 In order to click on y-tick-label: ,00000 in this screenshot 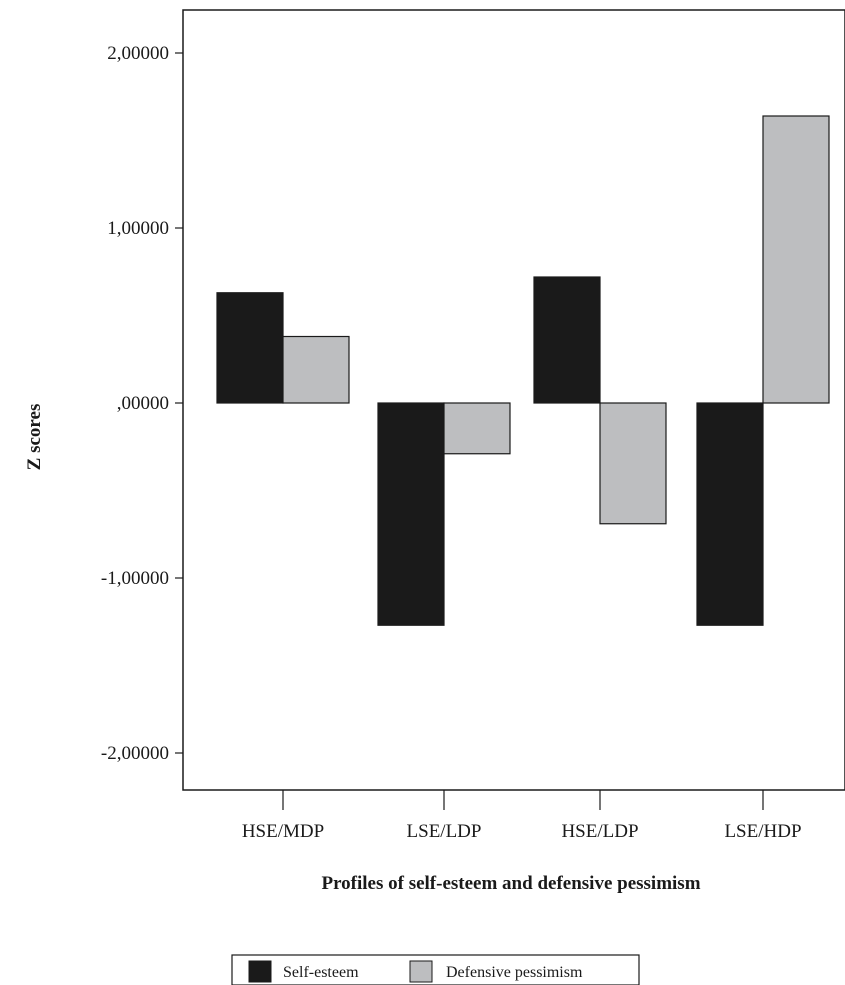, I will do `click(143, 403)`.